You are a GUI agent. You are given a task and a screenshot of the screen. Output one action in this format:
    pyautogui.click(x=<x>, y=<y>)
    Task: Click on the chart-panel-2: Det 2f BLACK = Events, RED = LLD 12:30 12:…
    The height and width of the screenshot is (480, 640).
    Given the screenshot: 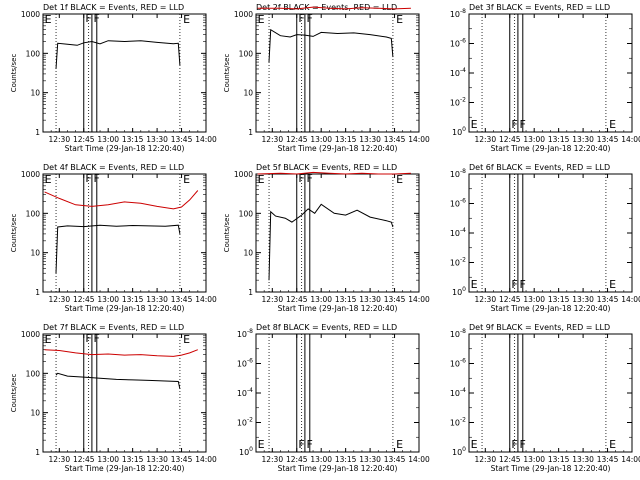 What is the action you would take?
    pyautogui.click(x=326, y=78)
    